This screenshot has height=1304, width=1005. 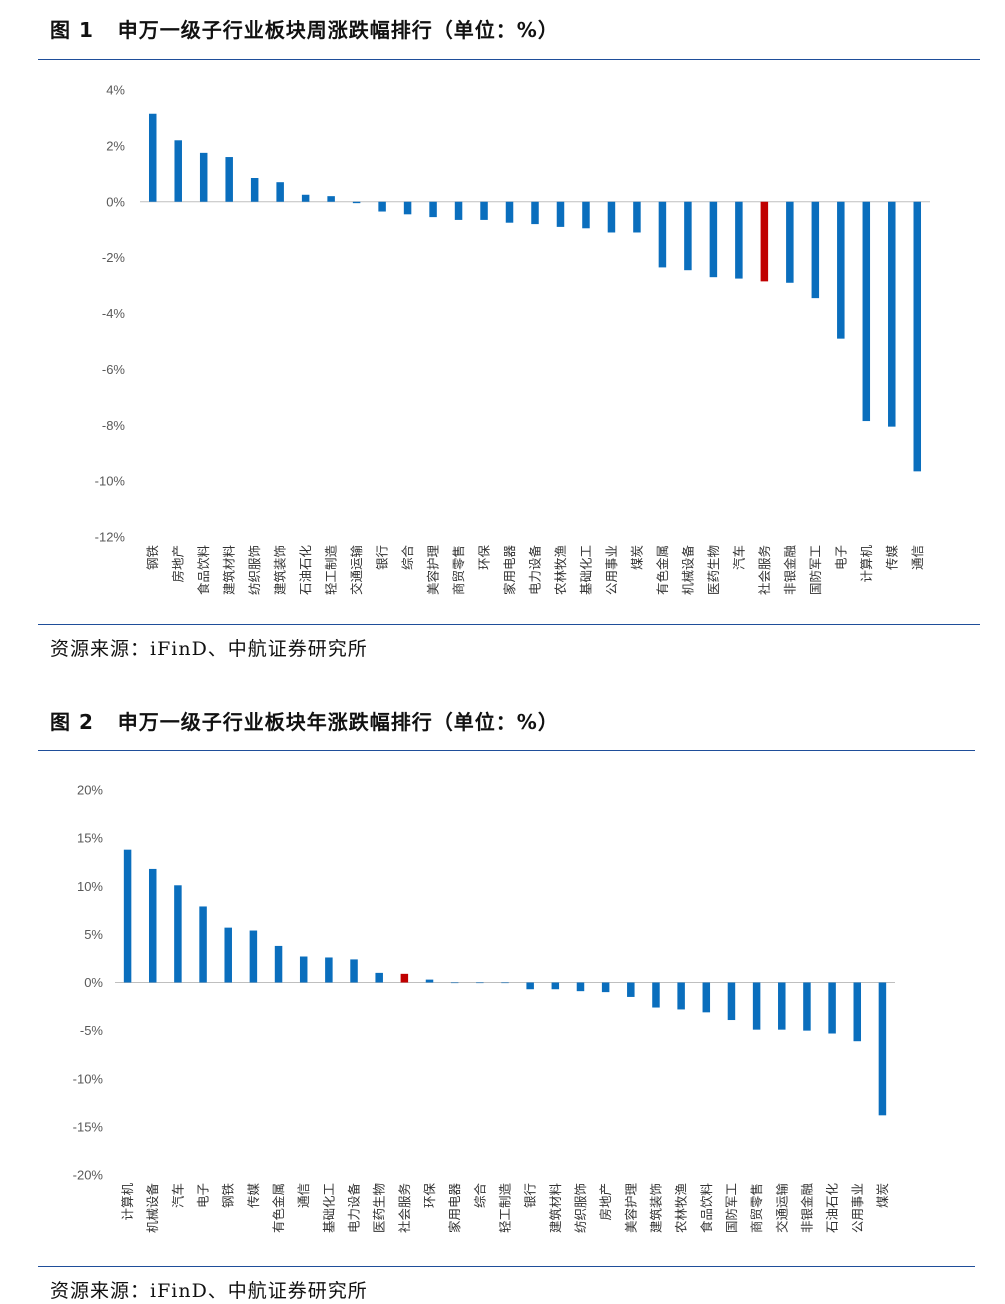 I want to click on figure-2-source: 资源来源：iFinD、中航证券研究所, so click(x=209, y=1291).